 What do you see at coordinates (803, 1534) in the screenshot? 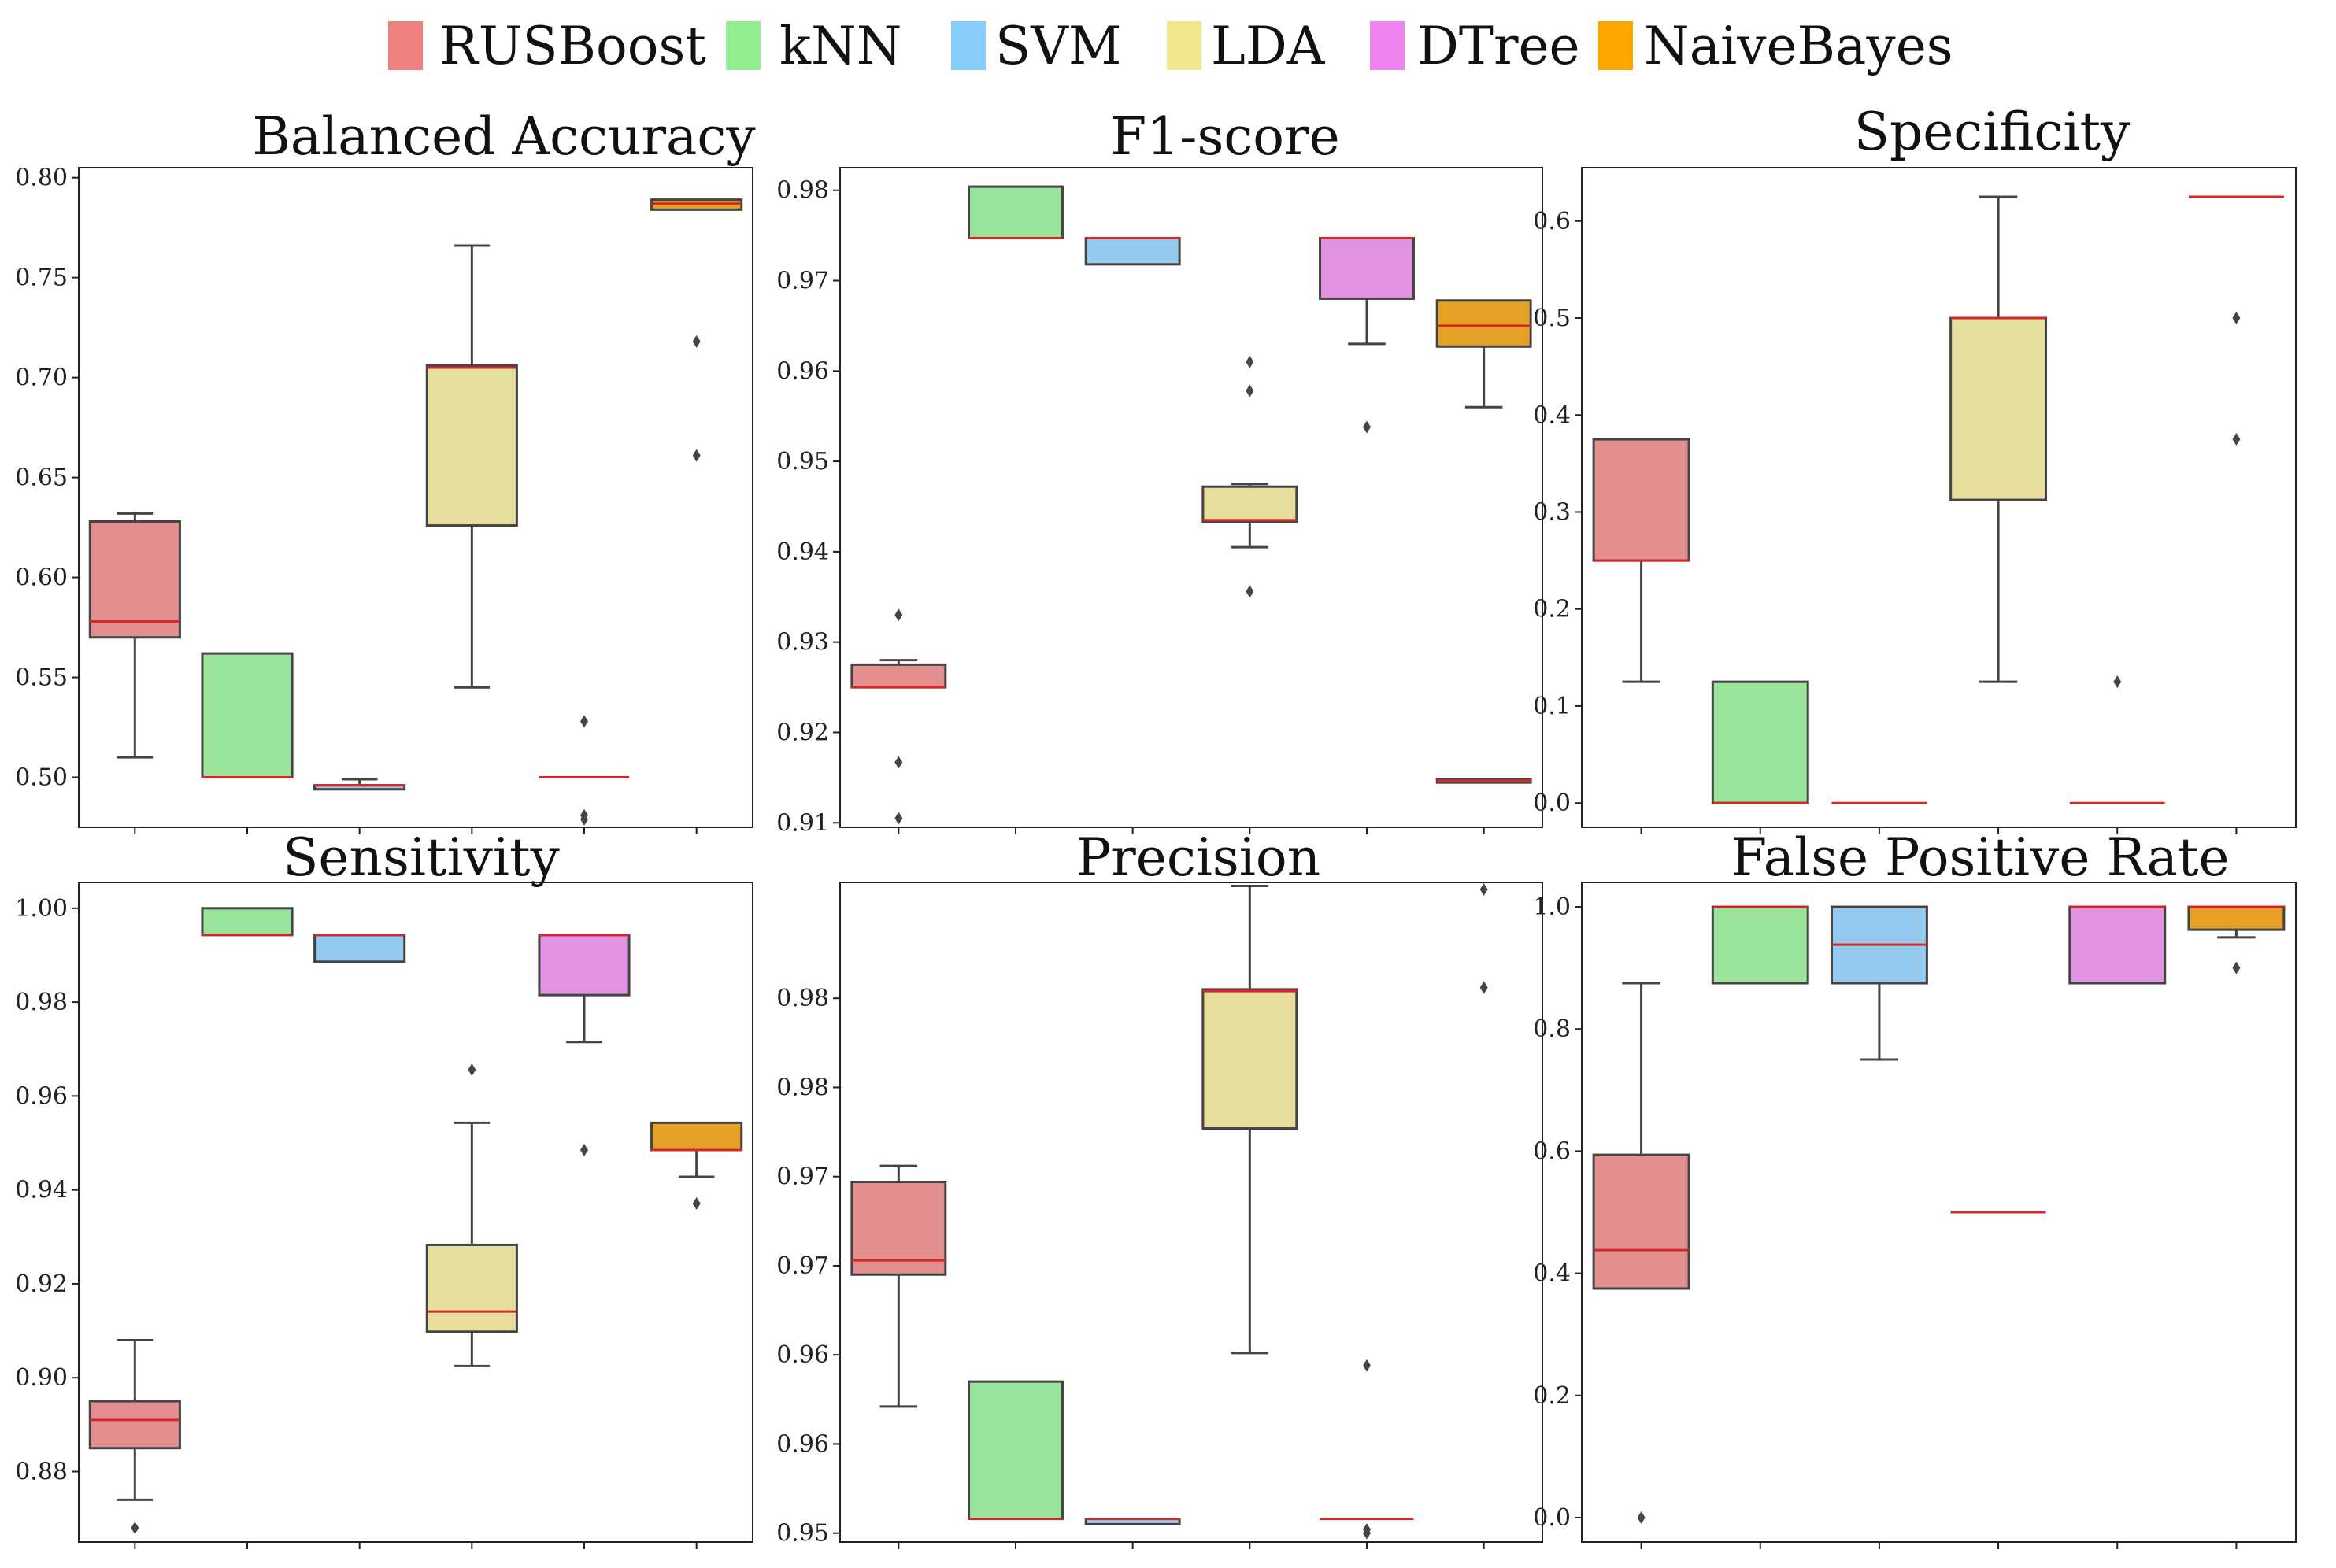
I see `y-tick-label: 0.95` at bounding box center [803, 1534].